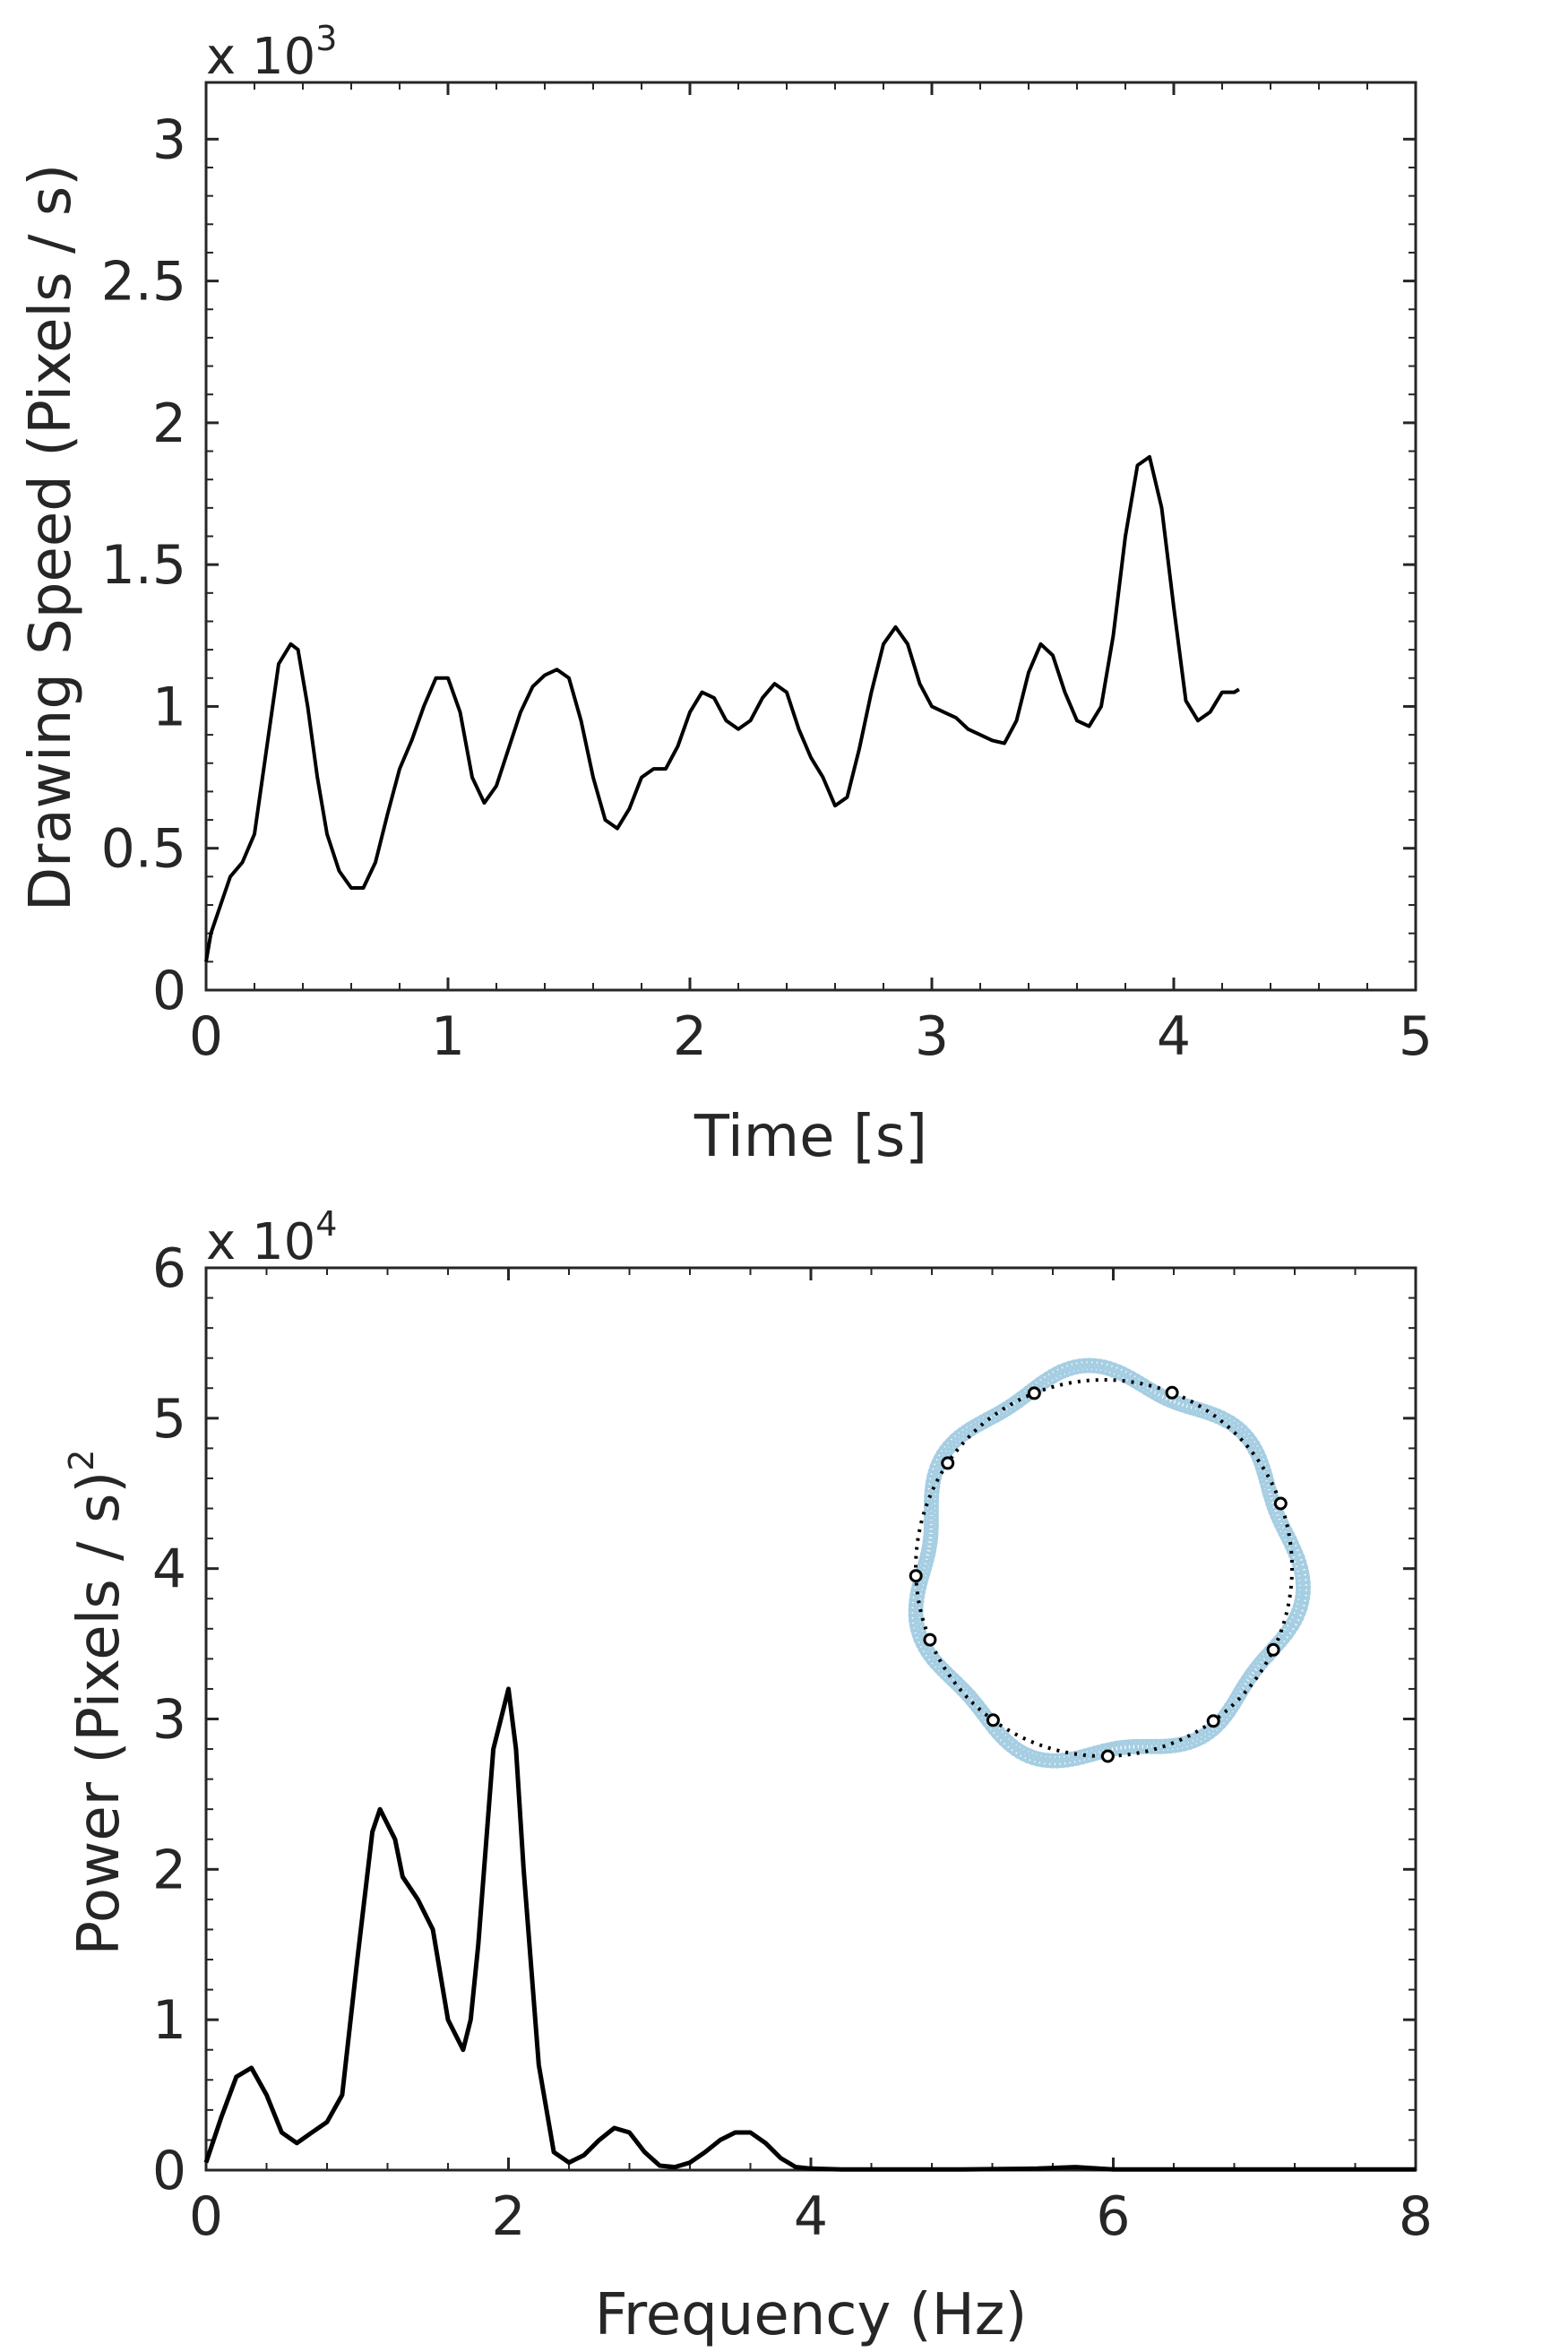 This screenshot has height=2352, width=1568. I want to click on power-y-tick-label: 4, so click(169, 1569).